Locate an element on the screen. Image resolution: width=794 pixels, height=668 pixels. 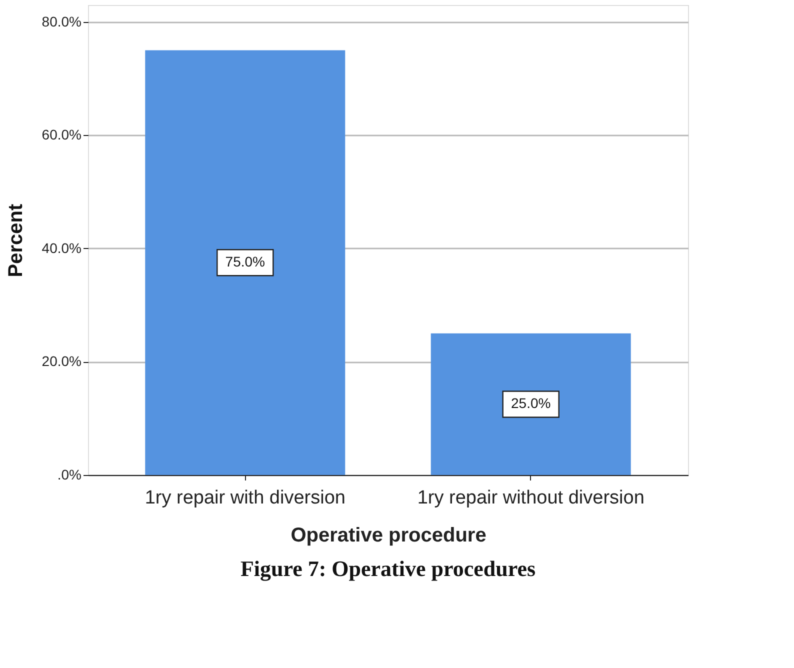
y-tick-label: .0% is located at coordinates (69, 474).